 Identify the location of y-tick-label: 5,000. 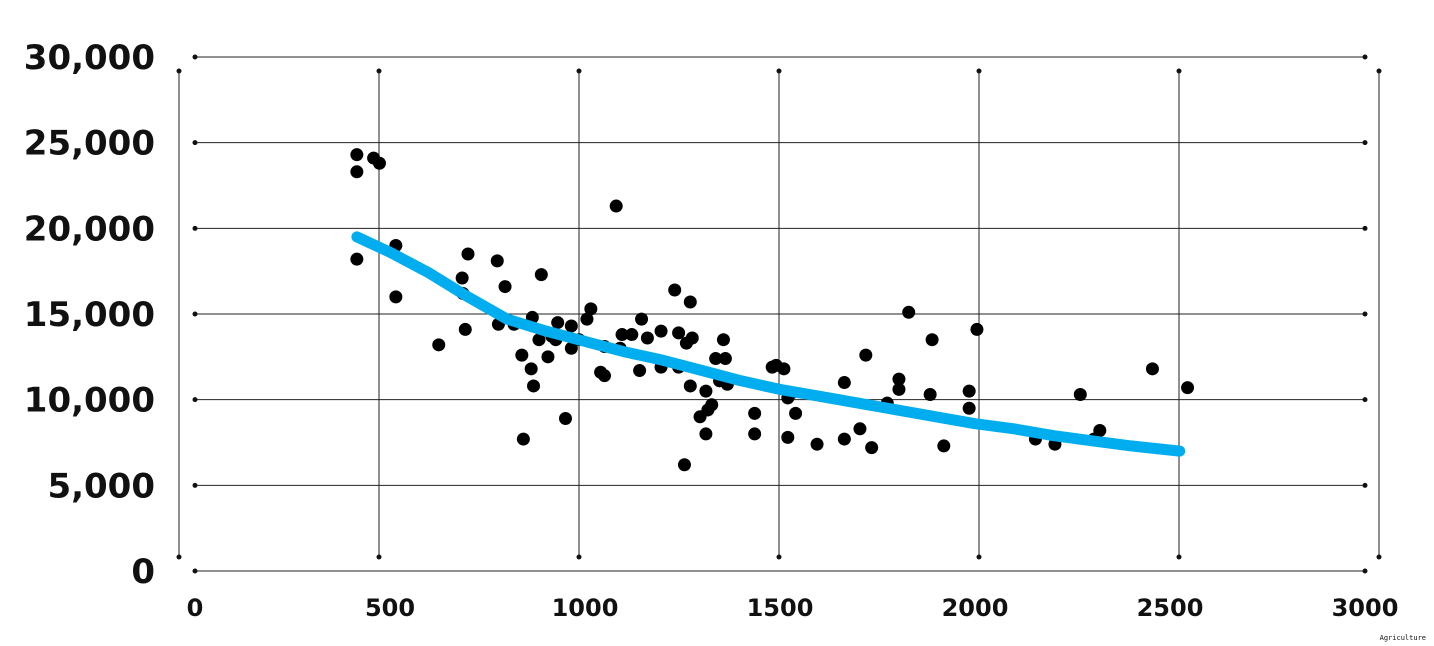
(101, 486).